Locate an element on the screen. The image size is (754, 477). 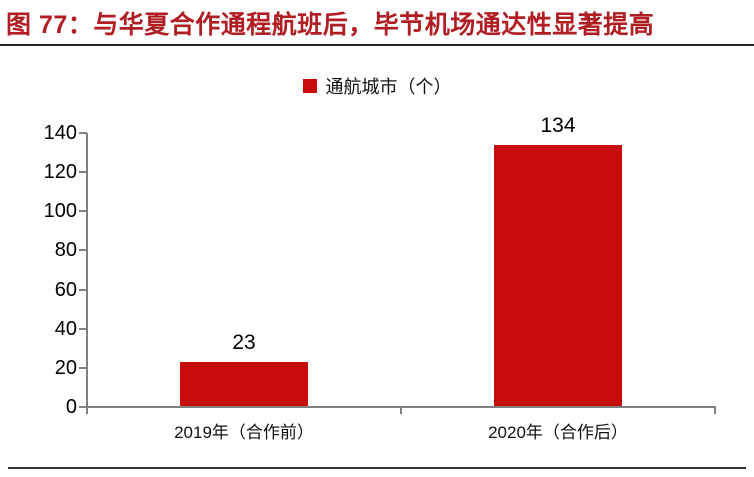
y-tick-label: 40 is located at coordinates (65, 328).